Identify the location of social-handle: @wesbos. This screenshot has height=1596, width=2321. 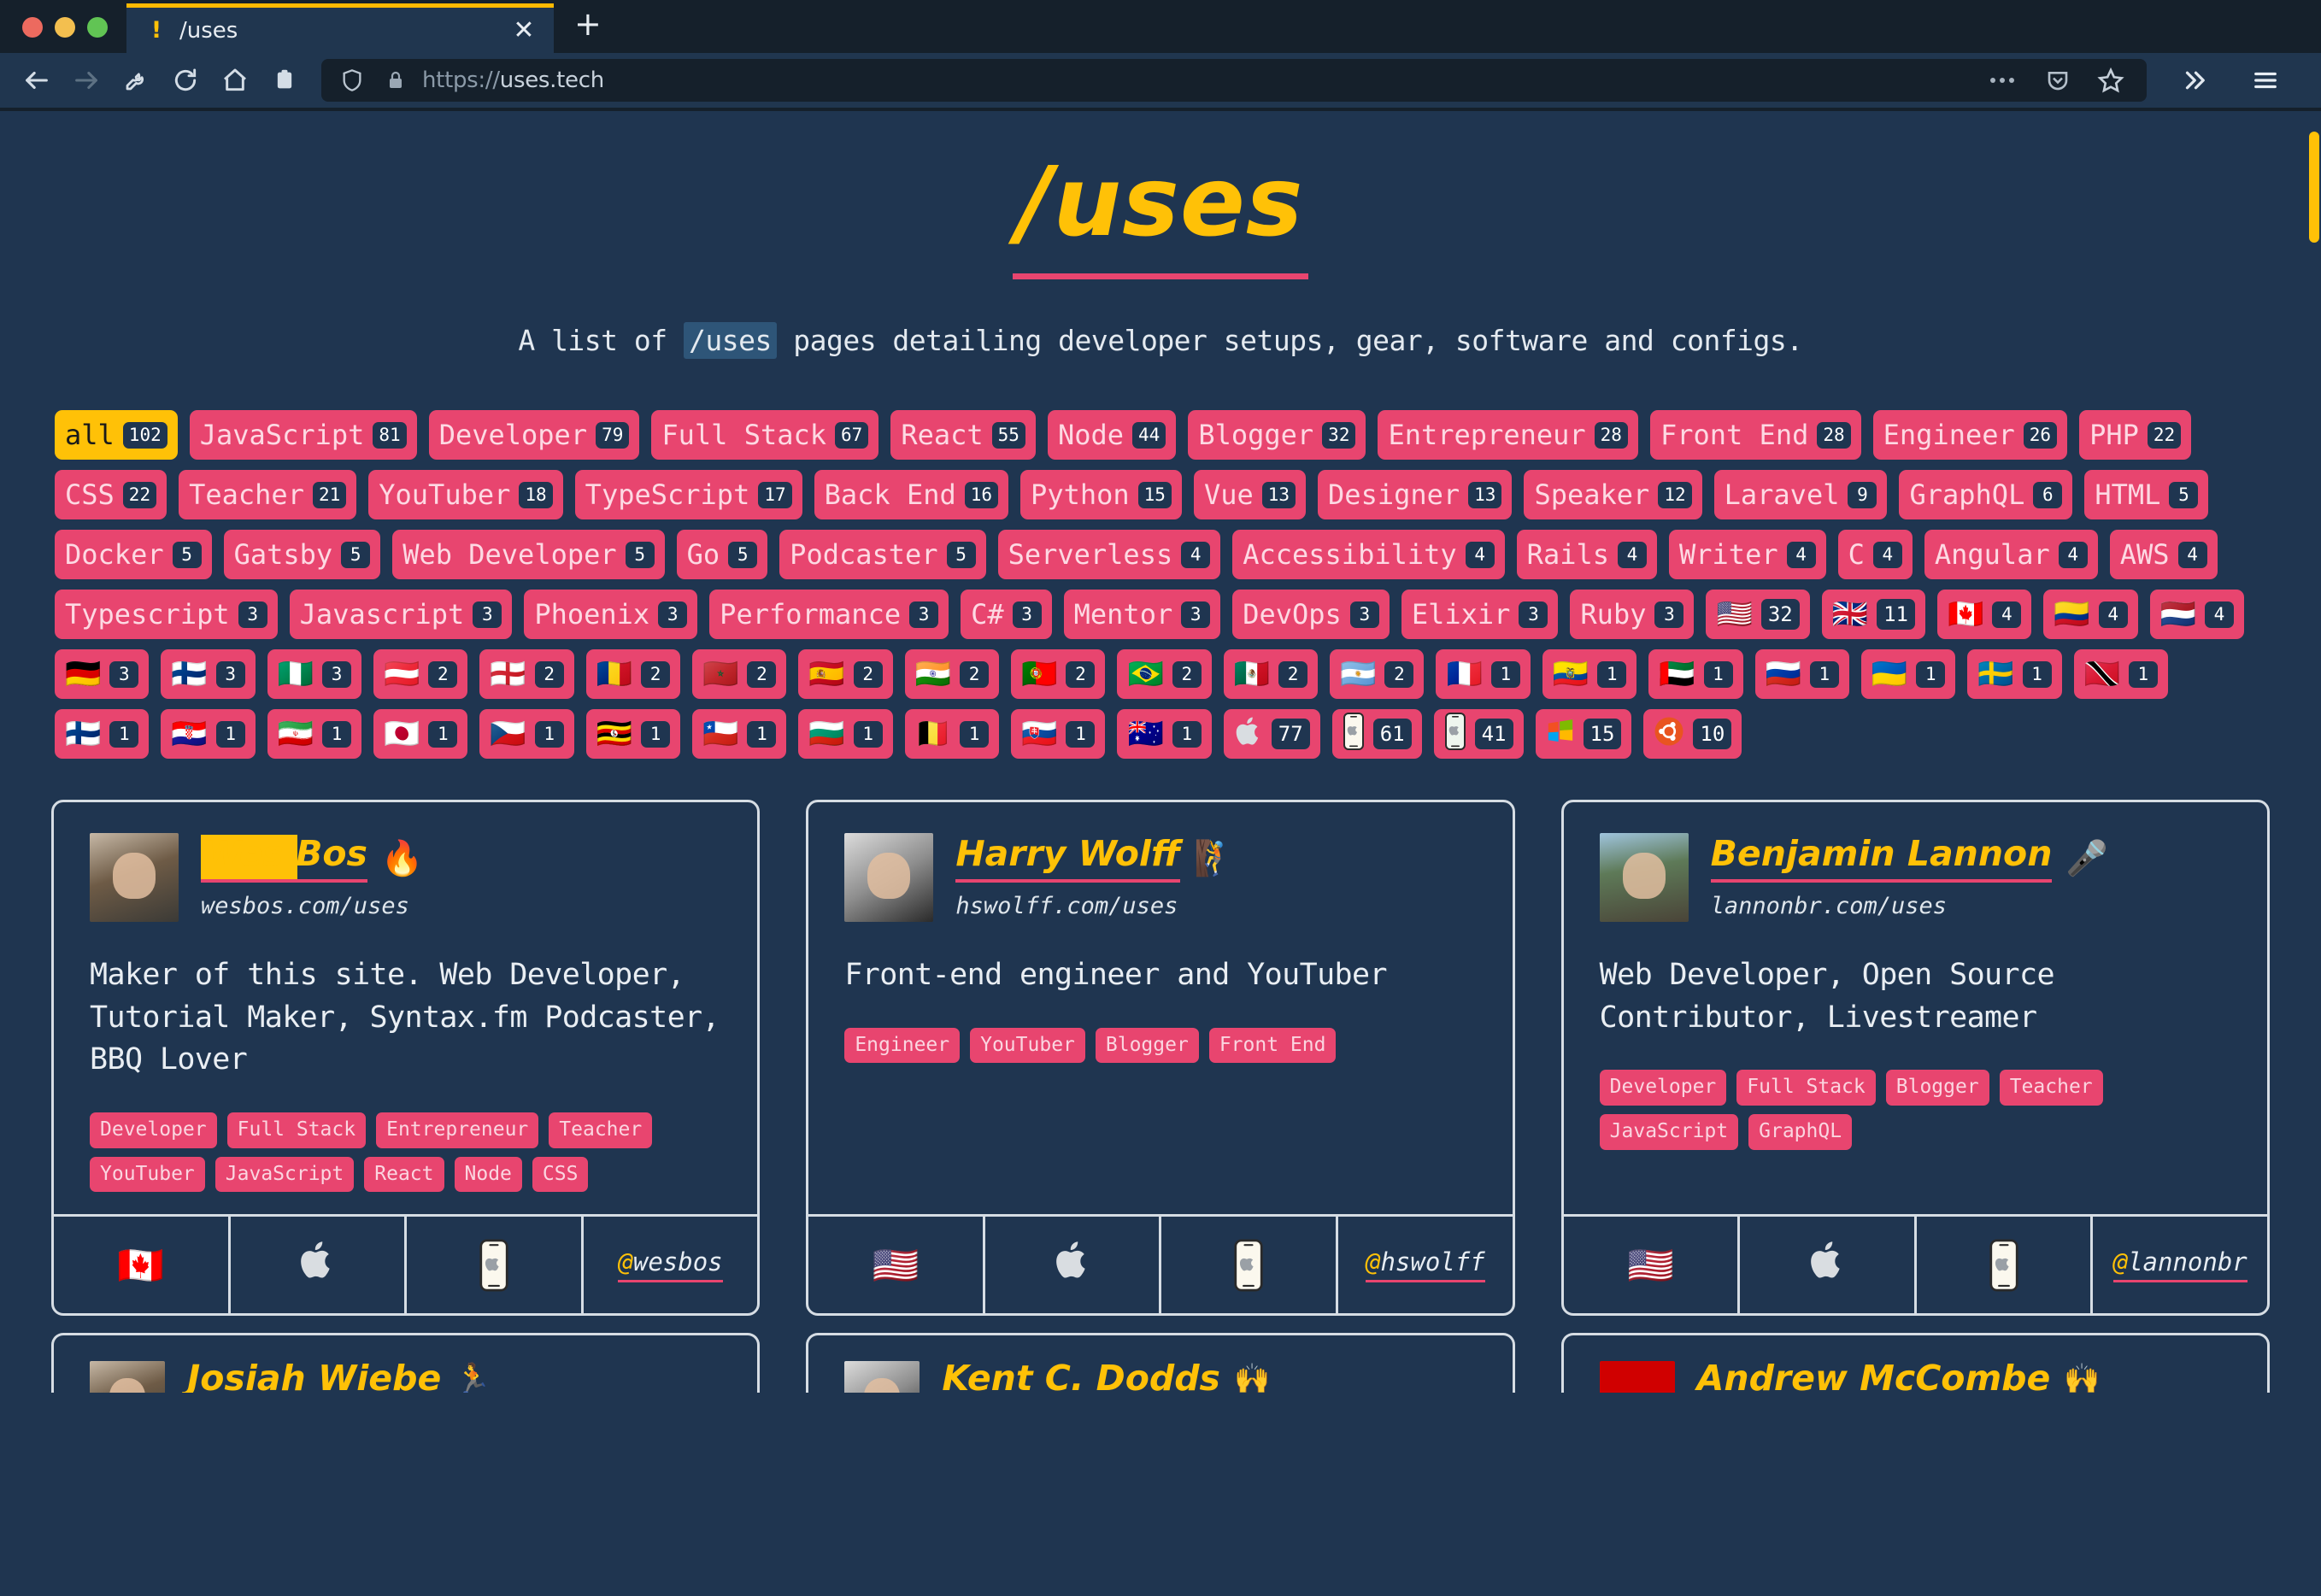
(670, 1265).